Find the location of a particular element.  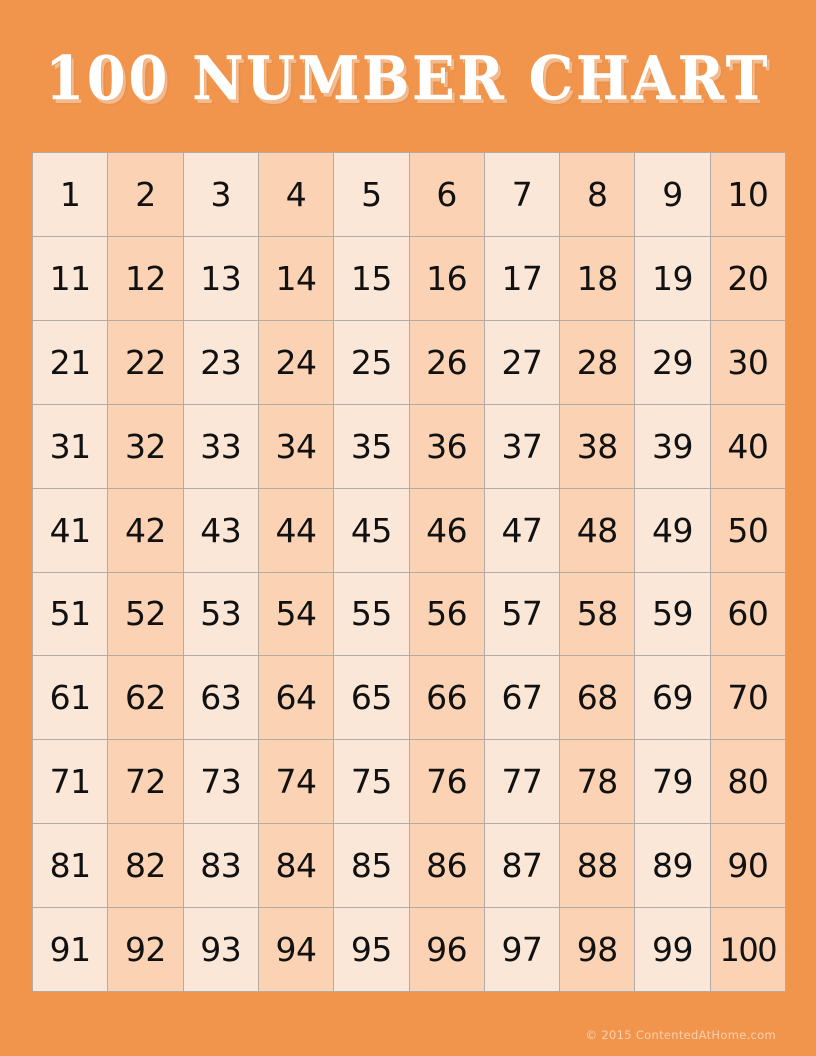

number-cell: 57 is located at coordinates (522, 614).